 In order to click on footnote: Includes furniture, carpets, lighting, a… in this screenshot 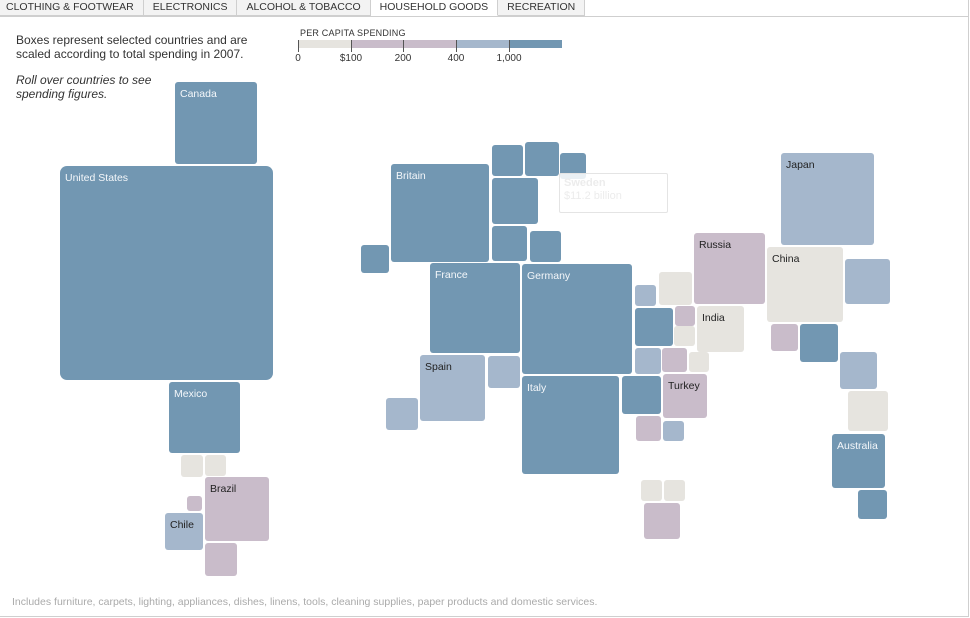, I will do `click(305, 602)`.